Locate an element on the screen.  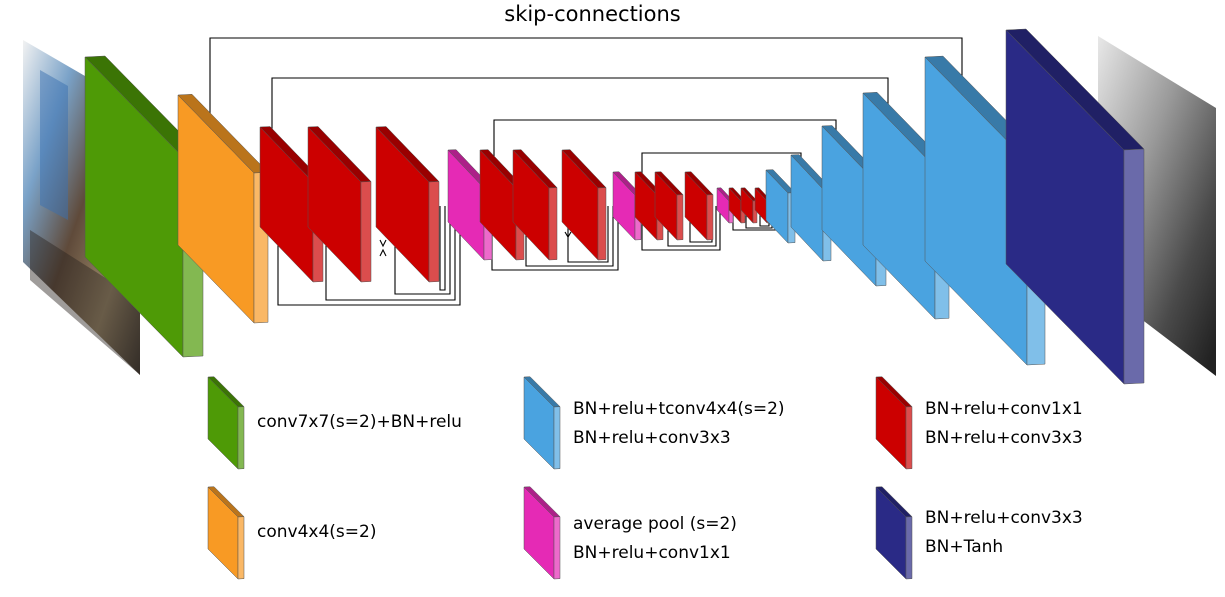
legend-label-red: BN+relu+conv1x1 BN+relu+conv3x3 is located at coordinates (1004, 423).